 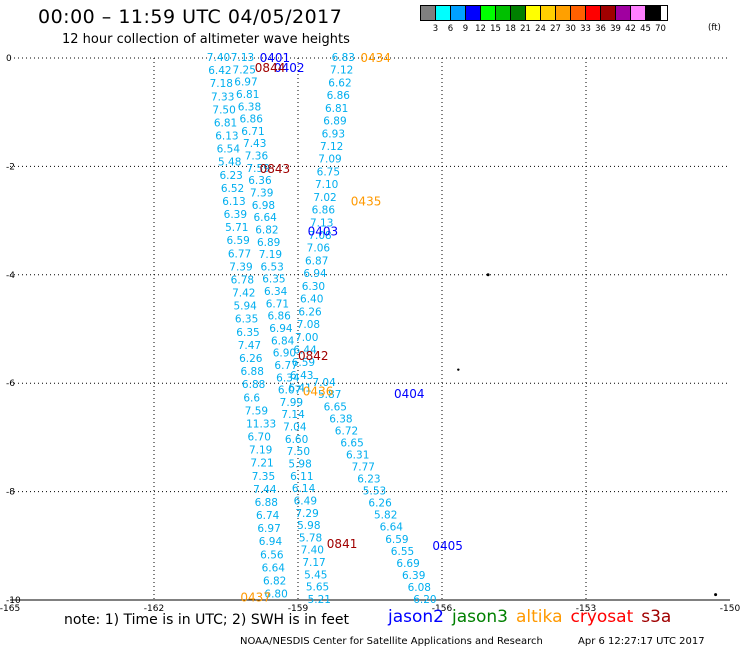 I want to click on legend-label: 27, so click(x=555, y=29).